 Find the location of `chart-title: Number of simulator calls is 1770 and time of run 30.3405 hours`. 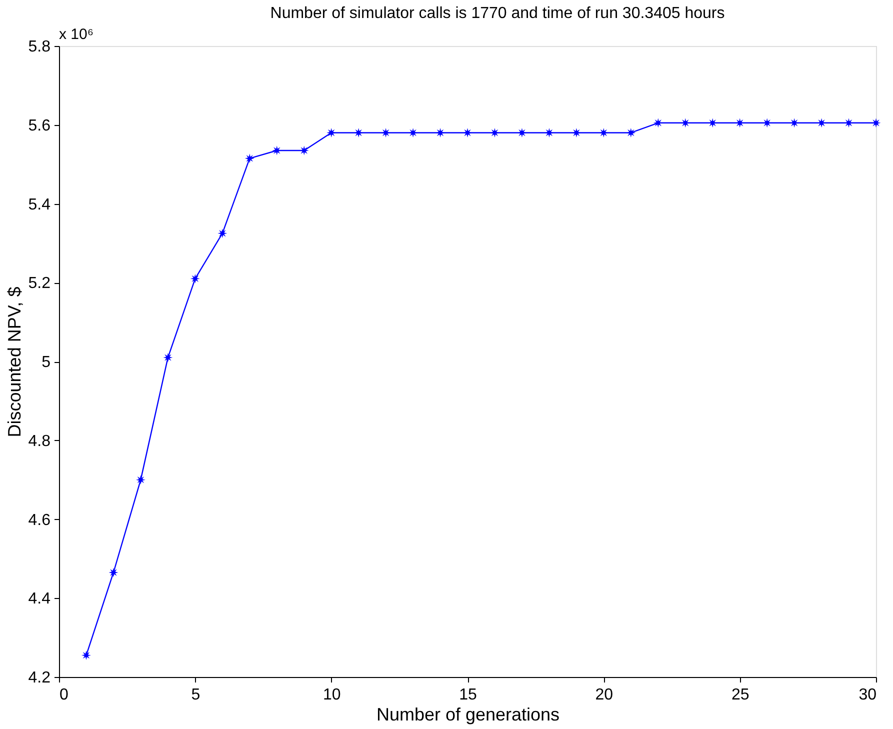

chart-title: Number of simulator calls is 1770 and time of run 30.3405 hours is located at coordinates (497, 13).